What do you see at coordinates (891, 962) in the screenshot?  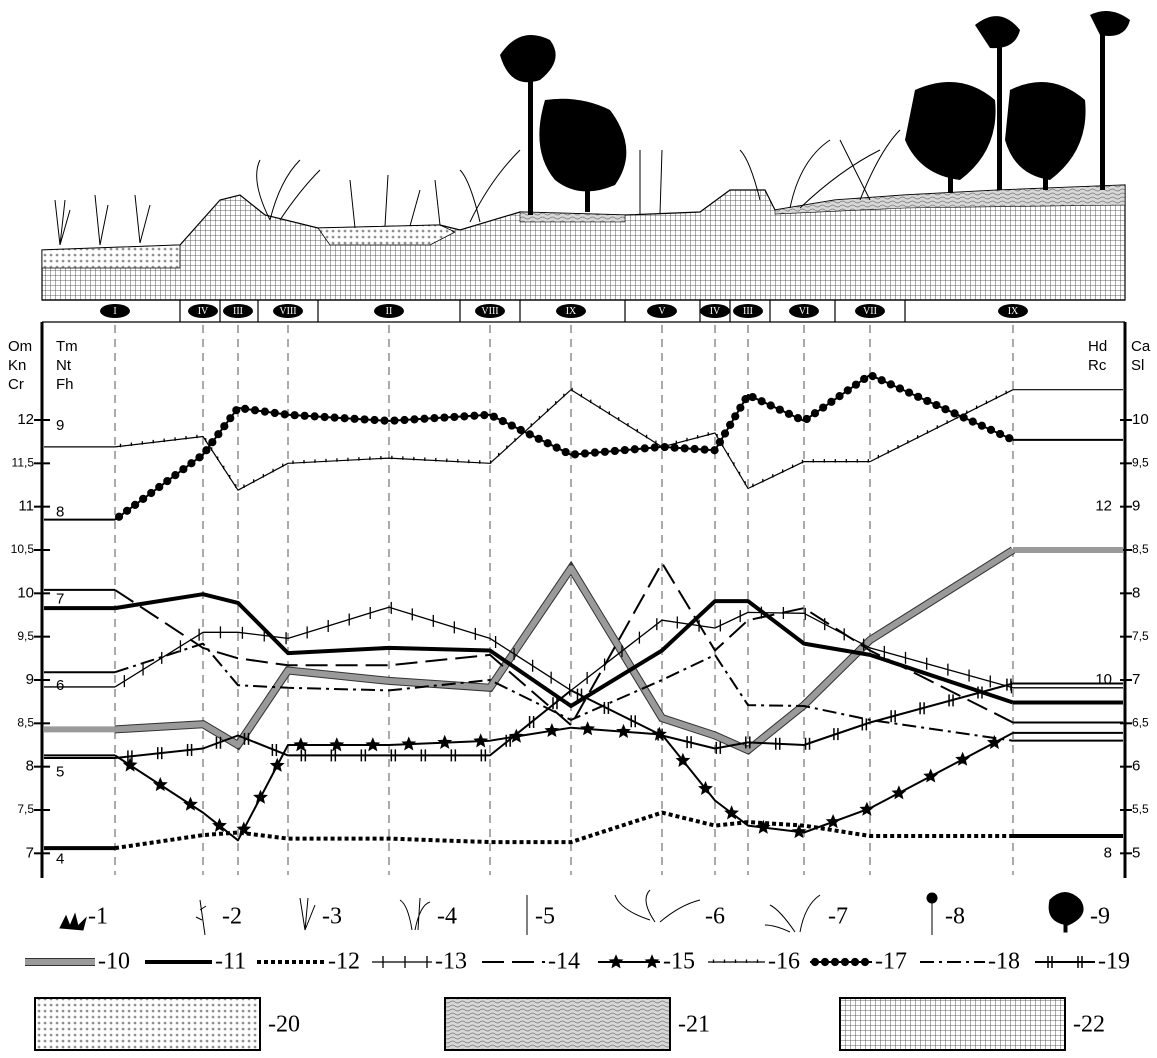 I see `legend-label: -17` at bounding box center [891, 962].